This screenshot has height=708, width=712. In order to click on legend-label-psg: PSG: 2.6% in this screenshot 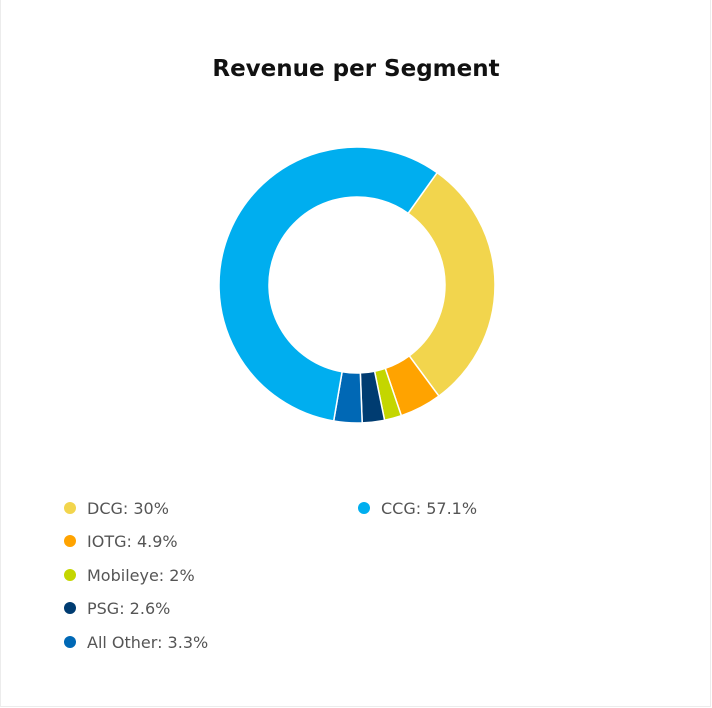, I will do `click(129, 608)`.